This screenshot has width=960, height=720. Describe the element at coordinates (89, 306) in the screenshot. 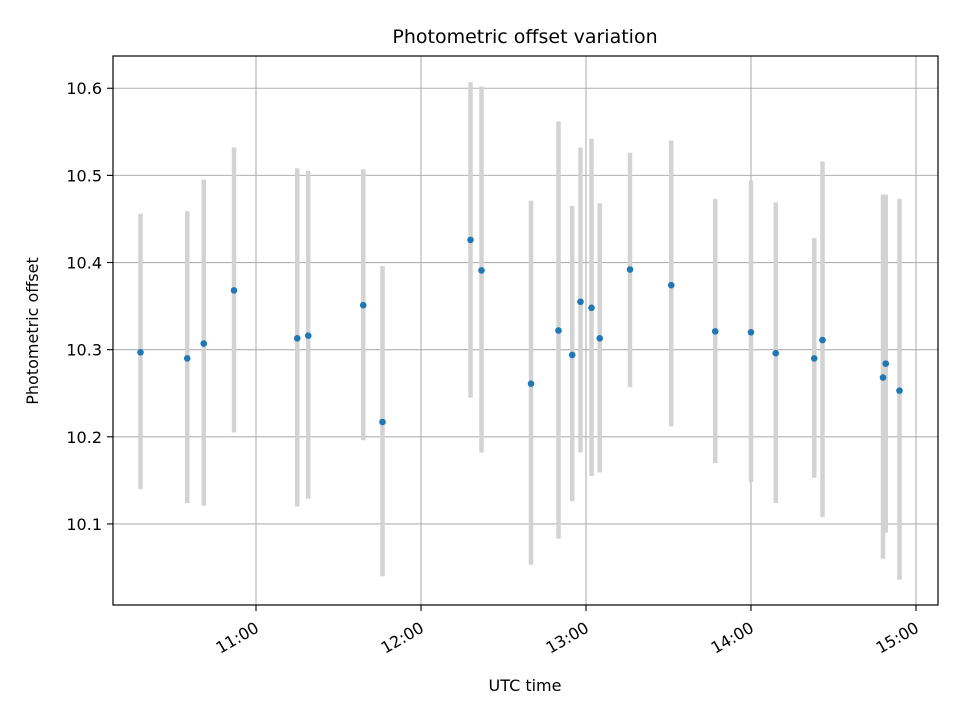

I see `y-axis-ticks: 10.1 10.2 10.3 10.4 10.5 10.6` at that location.